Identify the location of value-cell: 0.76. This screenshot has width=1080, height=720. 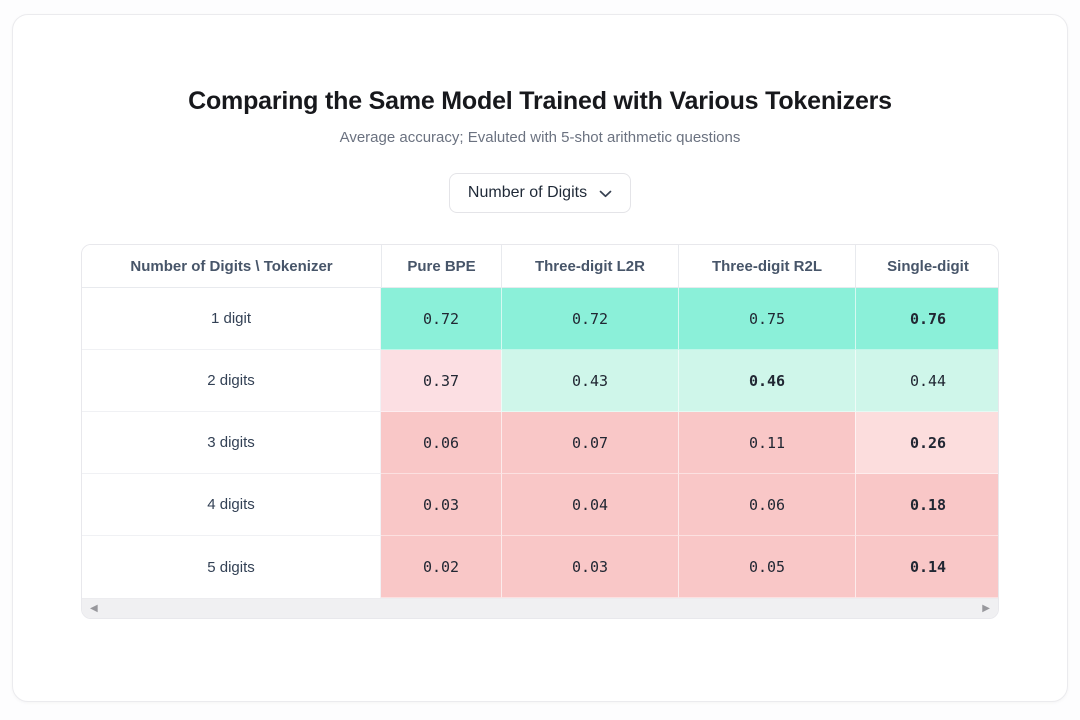
(926, 319).